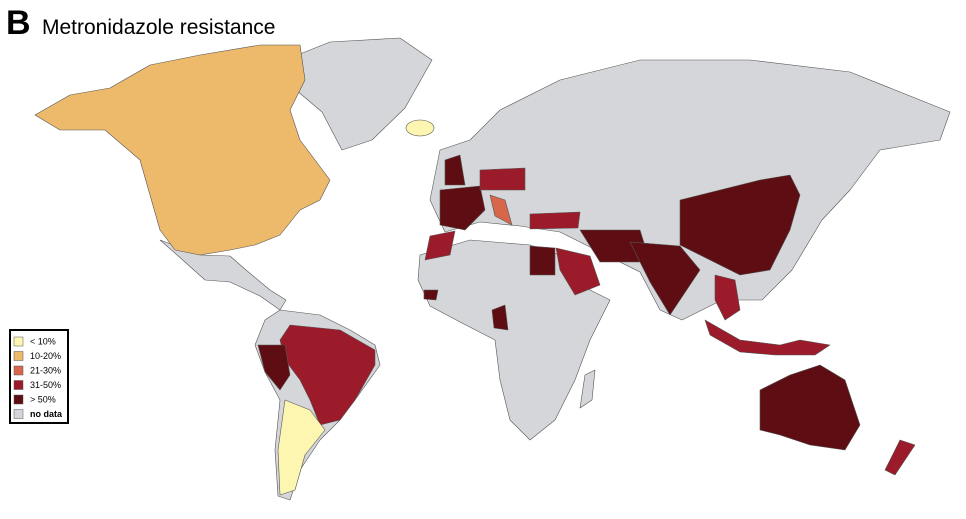 Image resolution: width=966 pixels, height=519 pixels. Describe the element at coordinates (767, 337) in the screenshot. I see `indonesia` at that location.